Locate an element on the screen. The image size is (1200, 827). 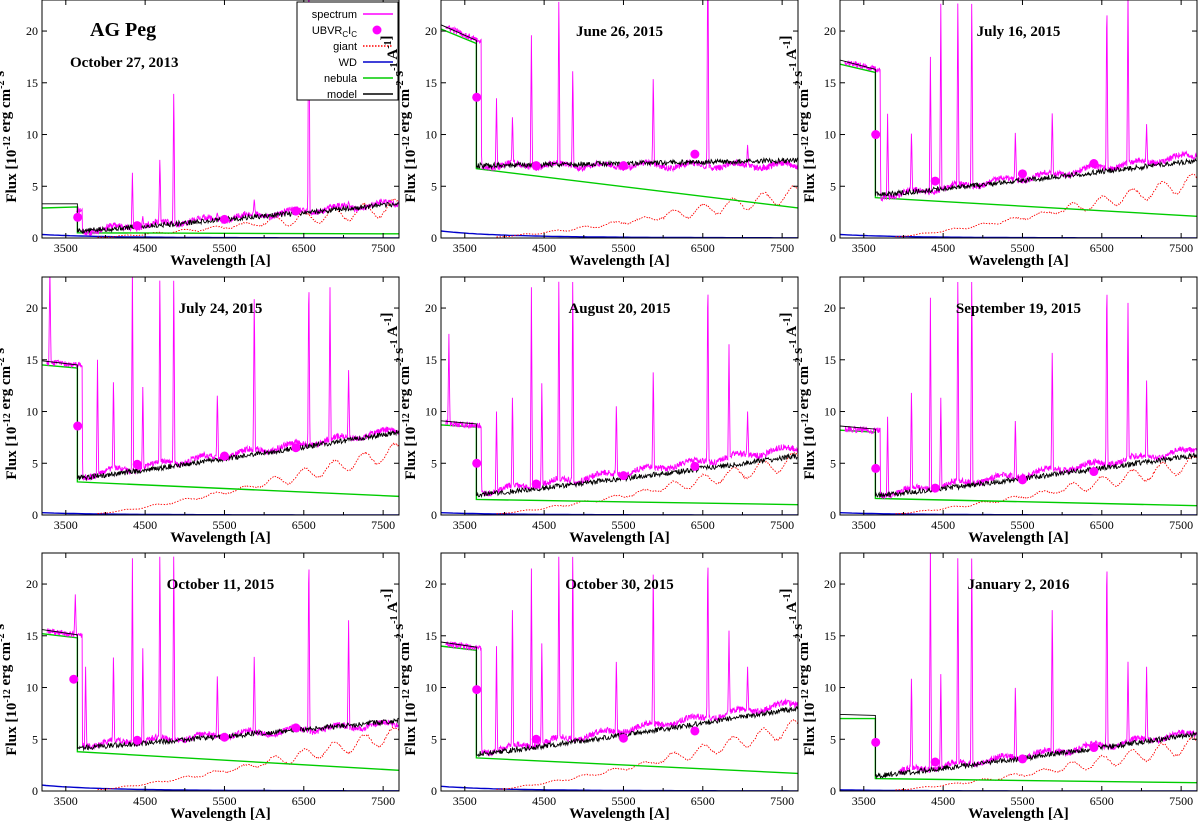
legend-label: WD is located at coordinates (348, 63).